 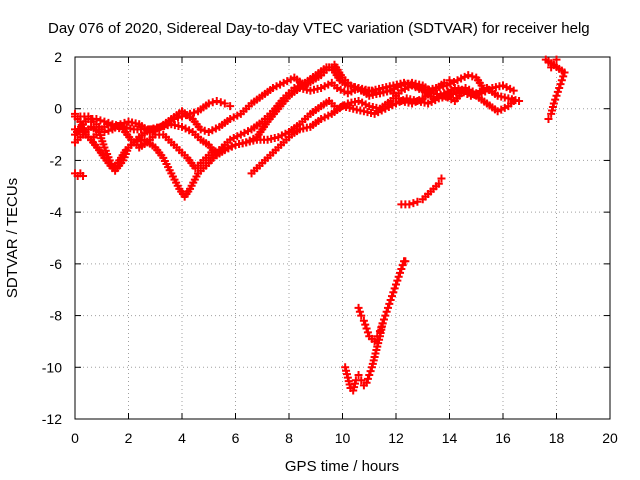 I want to click on y-tick-label: -2, so click(x=56, y=160).